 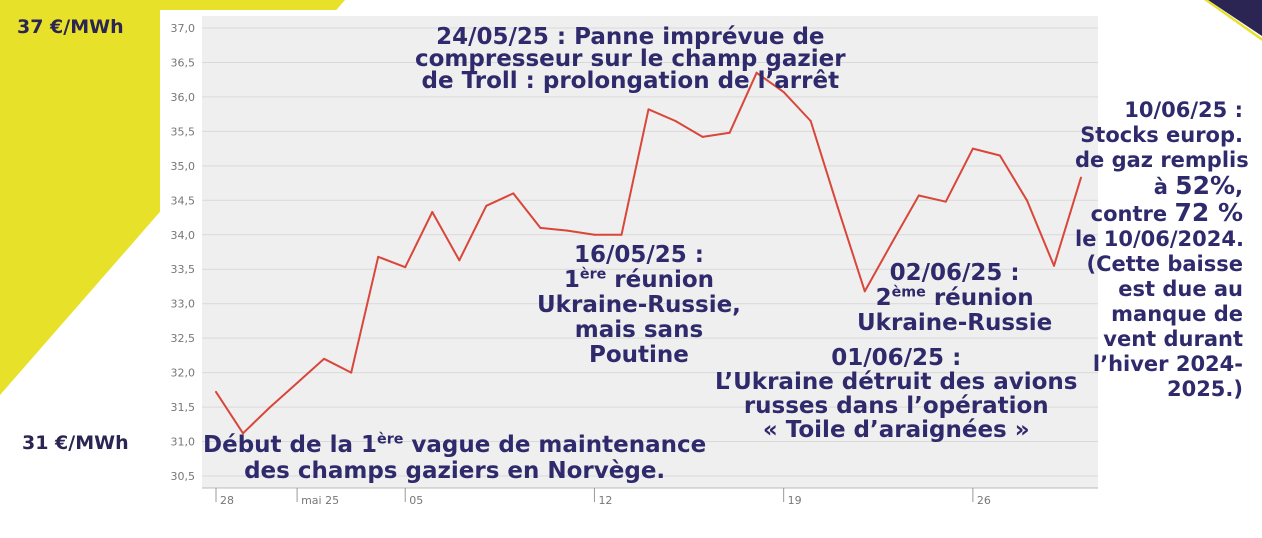 What do you see at coordinates (416, 500) in the screenshot?
I see `x-tick-label: 05` at bounding box center [416, 500].